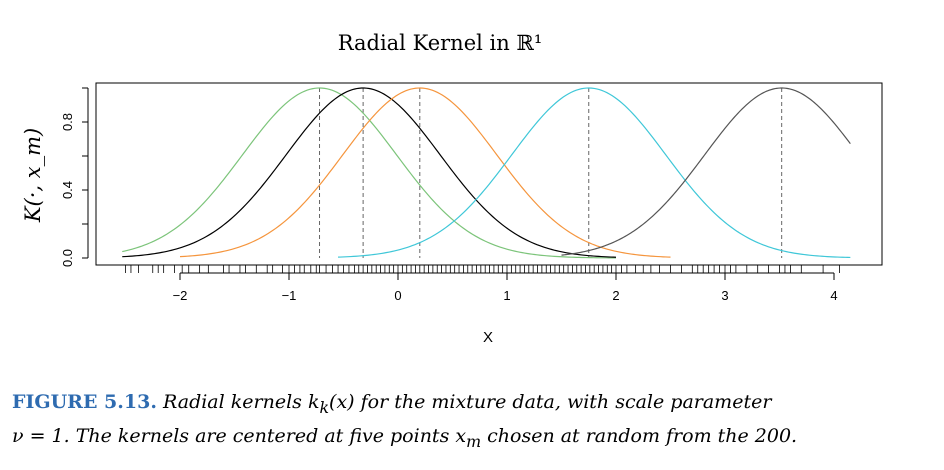 Image resolution: width=944 pixels, height=470 pixels. What do you see at coordinates (639, 435) in the screenshot?
I see `caption-text-2b: chosen at random from the 200.` at bounding box center [639, 435].